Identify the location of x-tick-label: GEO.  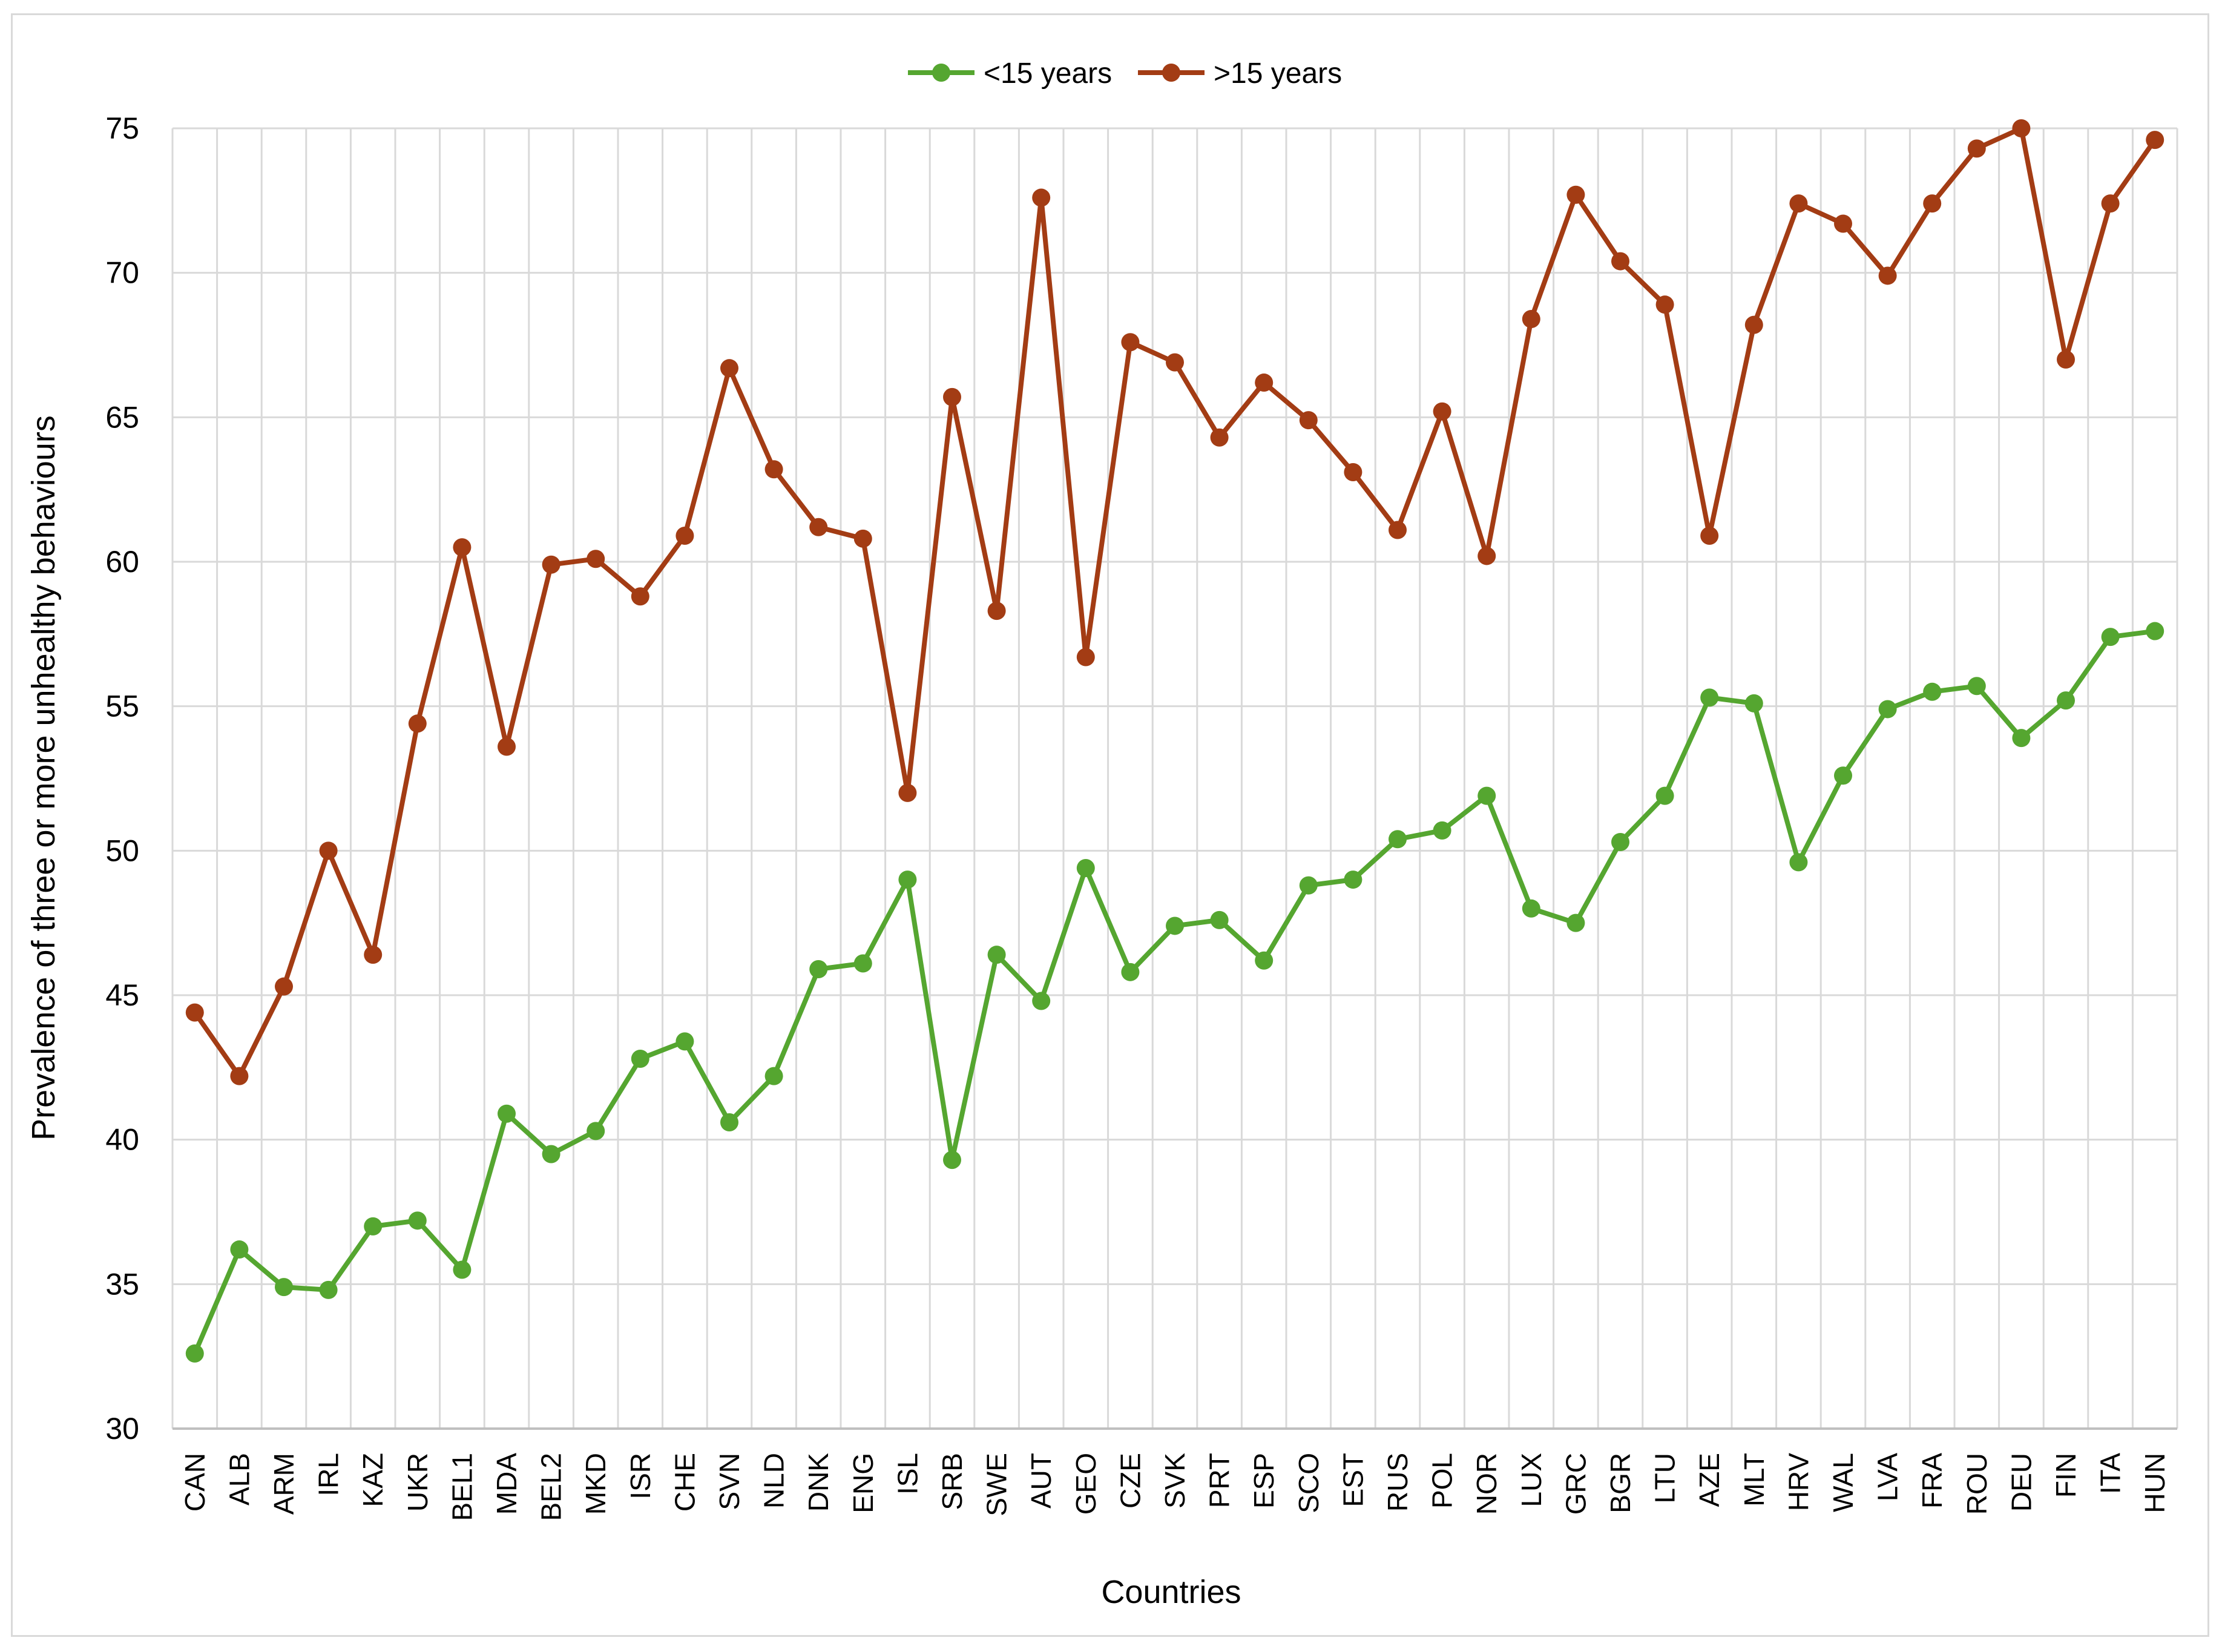
(1086, 1484).